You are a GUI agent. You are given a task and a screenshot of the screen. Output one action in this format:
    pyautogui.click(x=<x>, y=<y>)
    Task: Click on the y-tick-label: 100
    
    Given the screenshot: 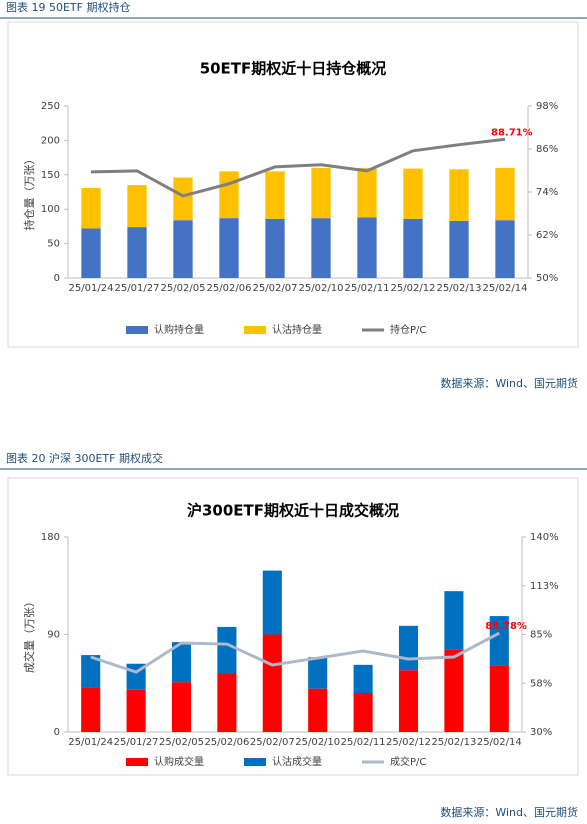 What is the action you would take?
    pyautogui.click(x=50, y=209)
    